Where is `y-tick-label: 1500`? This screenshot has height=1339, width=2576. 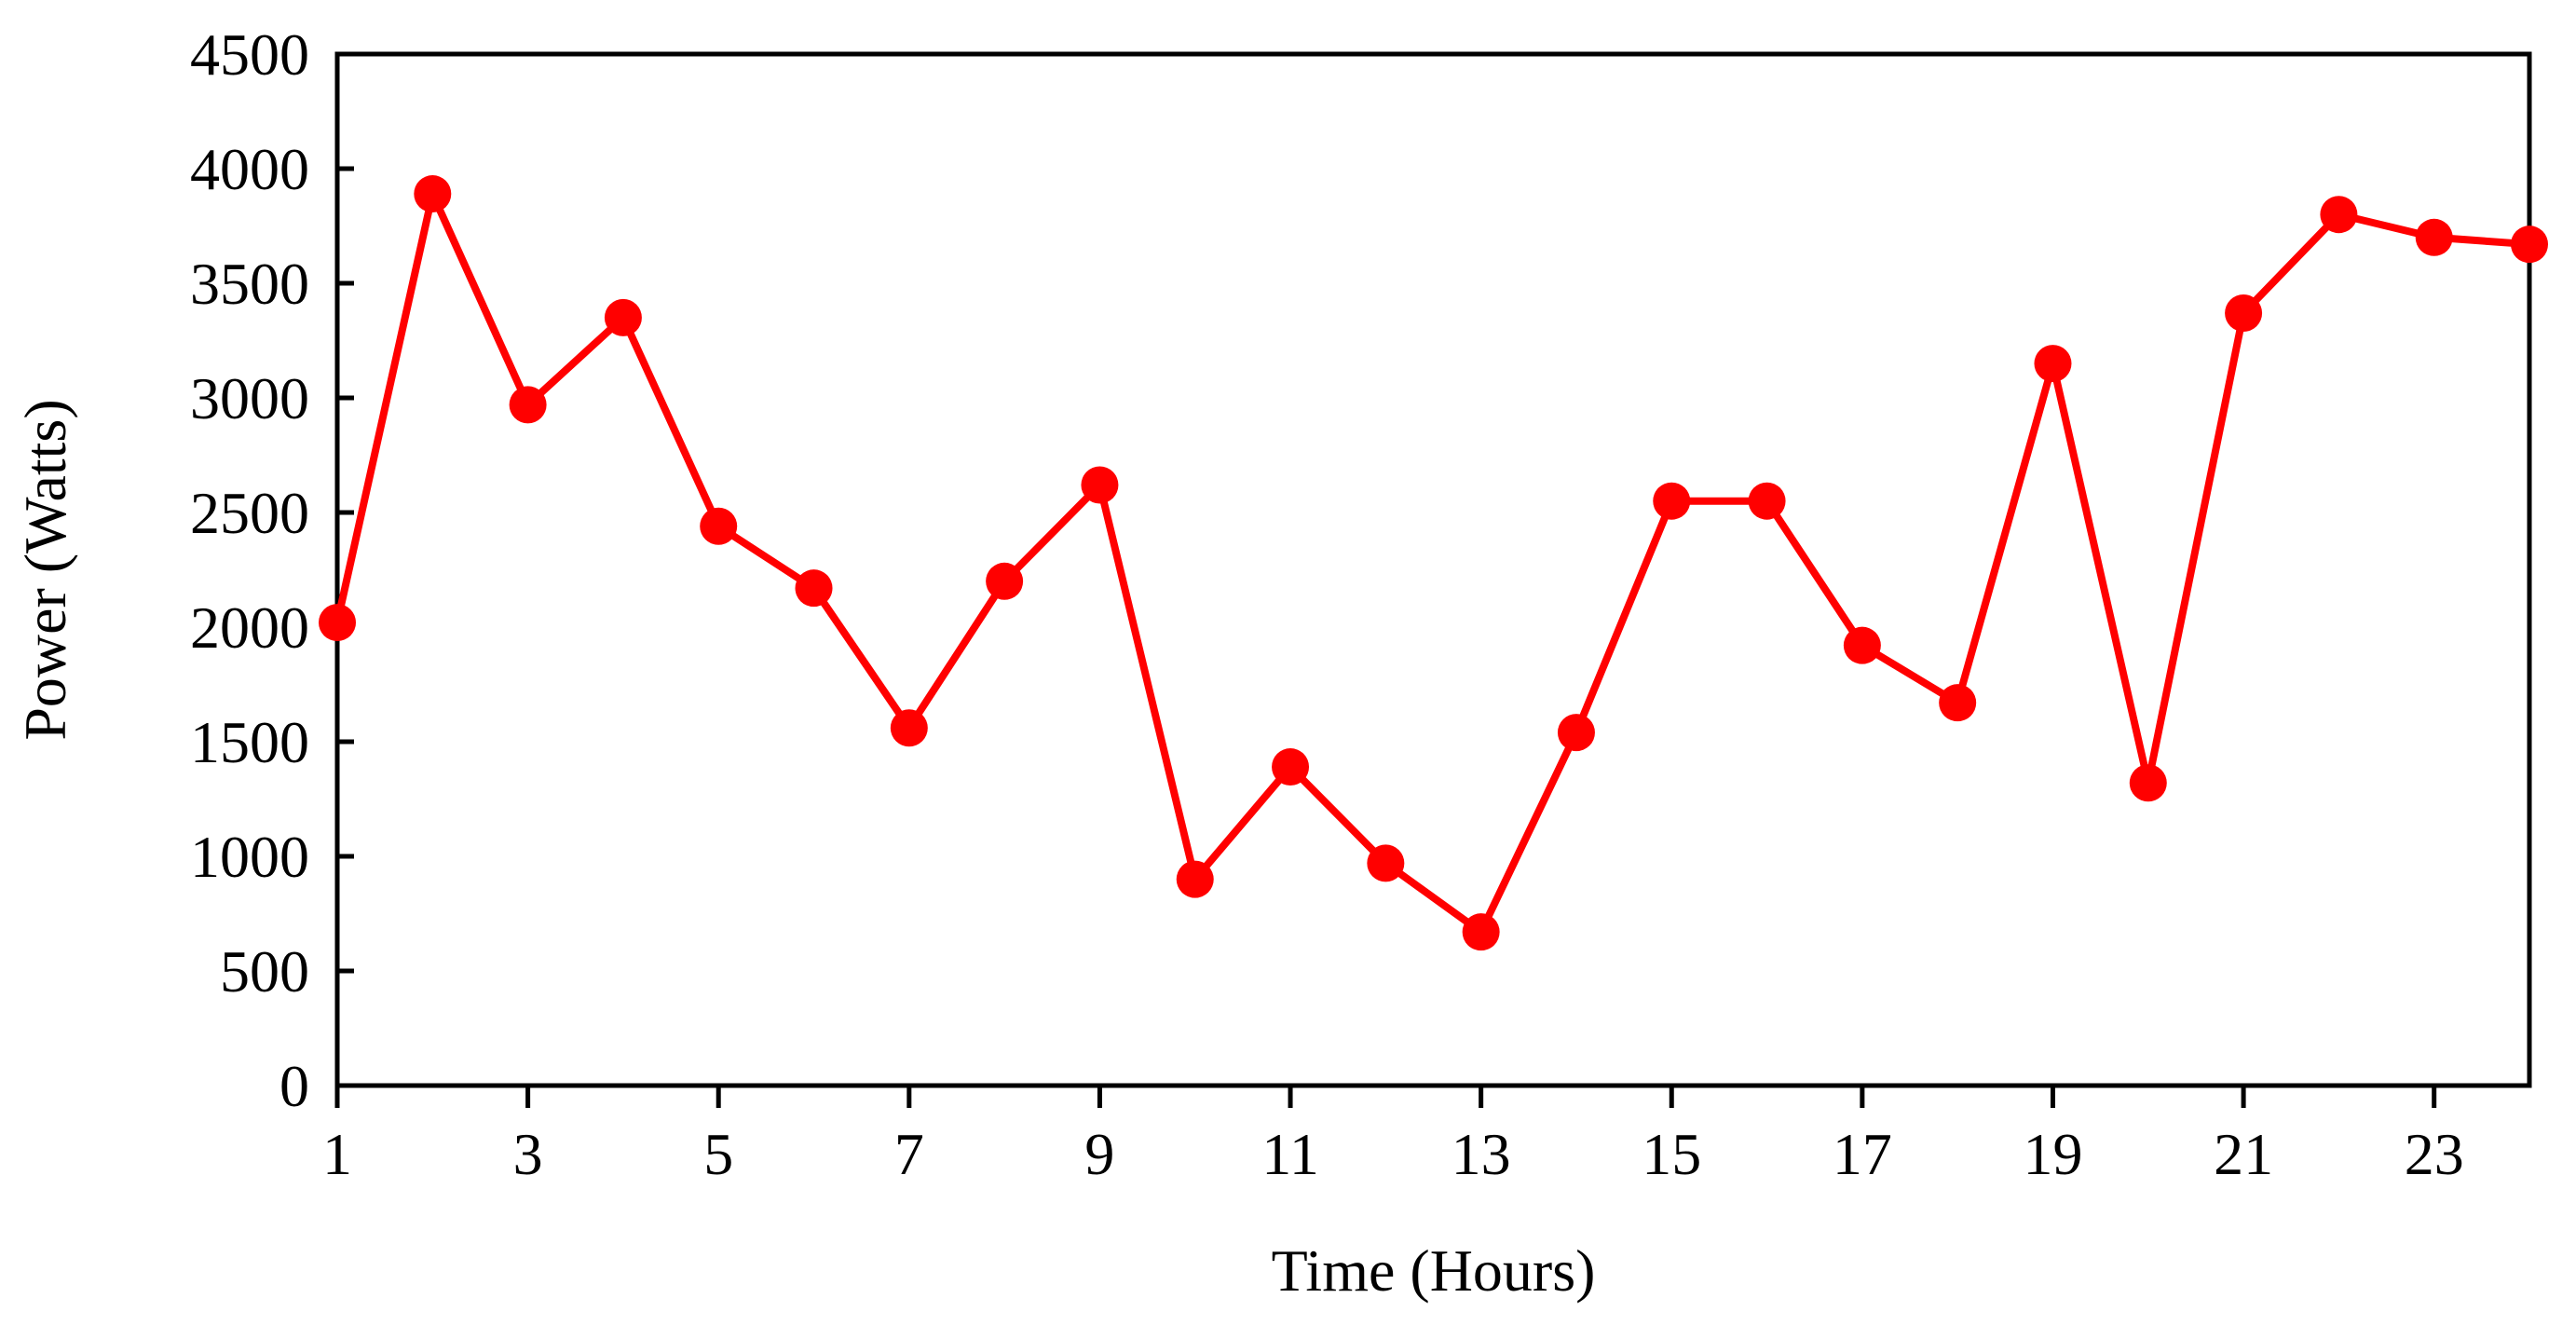
y-tick-label: 1500 is located at coordinates (249, 742).